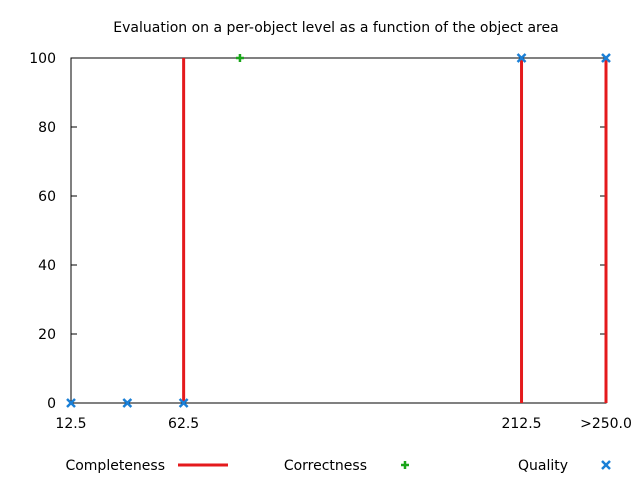 The image size is (640, 480). What do you see at coordinates (47, 266) in the screenshot?
I see `y-tick-label: 40` at bounding box center [47, 266].